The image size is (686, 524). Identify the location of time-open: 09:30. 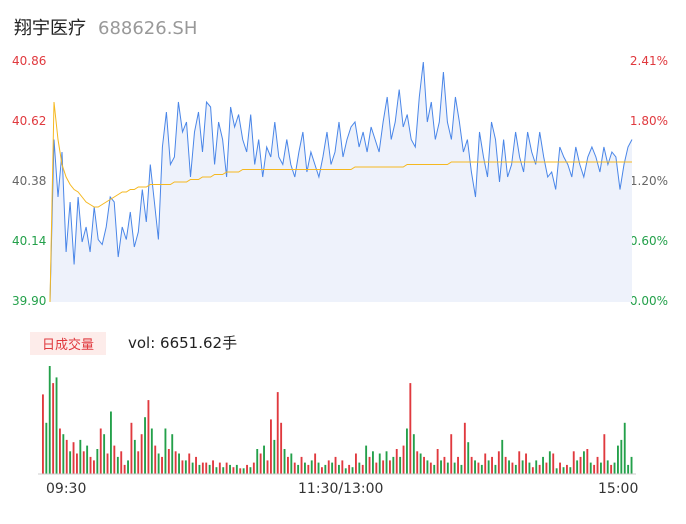
(66, 489).